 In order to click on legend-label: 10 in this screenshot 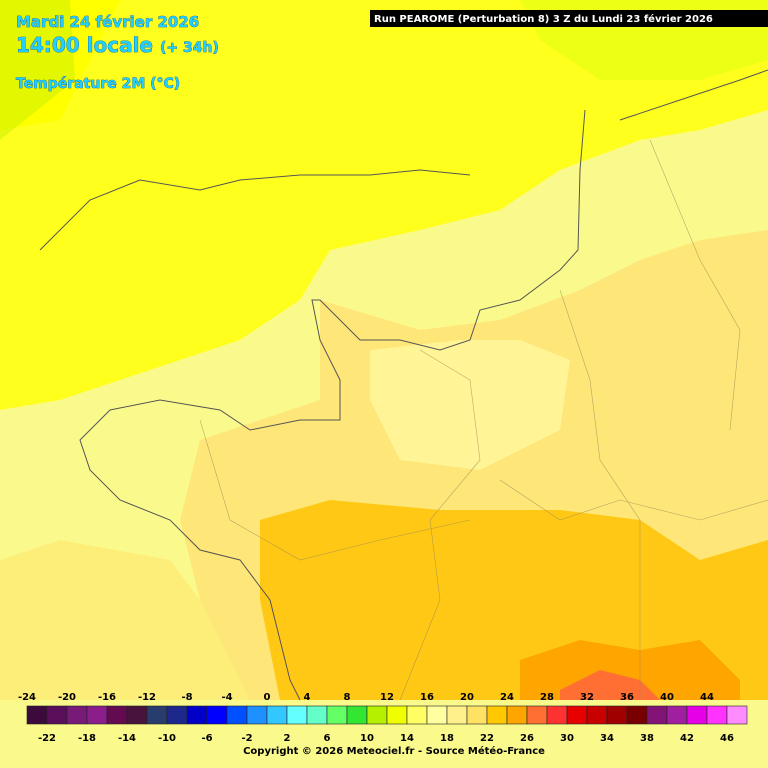, I will do `click(367, 738)`.